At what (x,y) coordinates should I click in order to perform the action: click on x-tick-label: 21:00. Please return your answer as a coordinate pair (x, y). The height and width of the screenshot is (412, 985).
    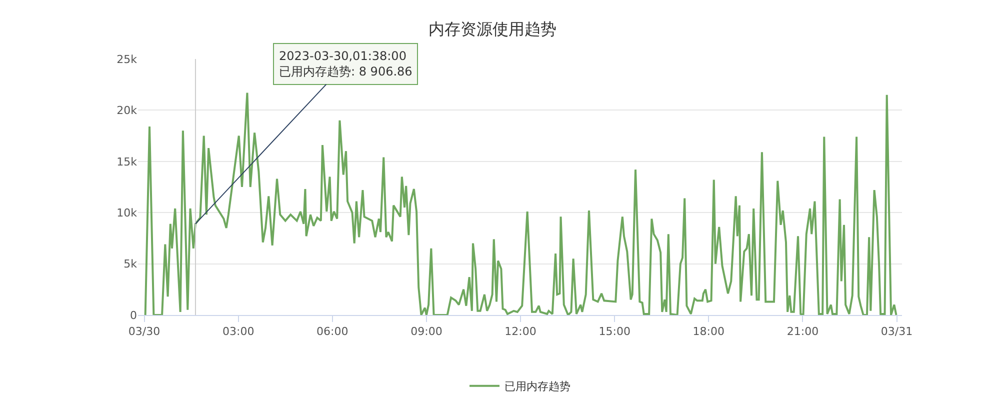
    Looking at the image, I should click on (802, 331).